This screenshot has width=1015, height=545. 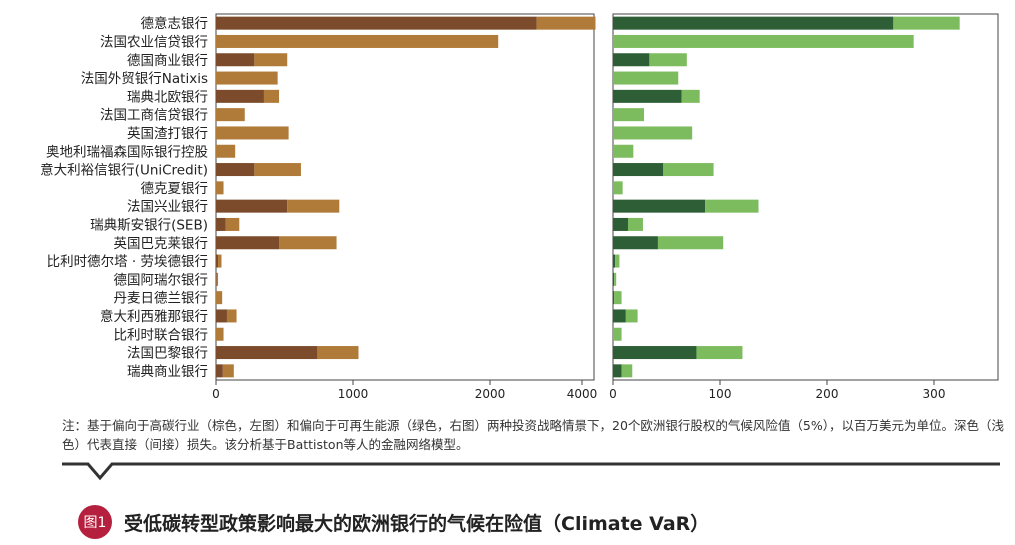 I want to click on figure-caption: 图1 受低碳转型政策影响最大的欧洲银行的气候在险值（Climate VaR）, so click(x=393, y=522).